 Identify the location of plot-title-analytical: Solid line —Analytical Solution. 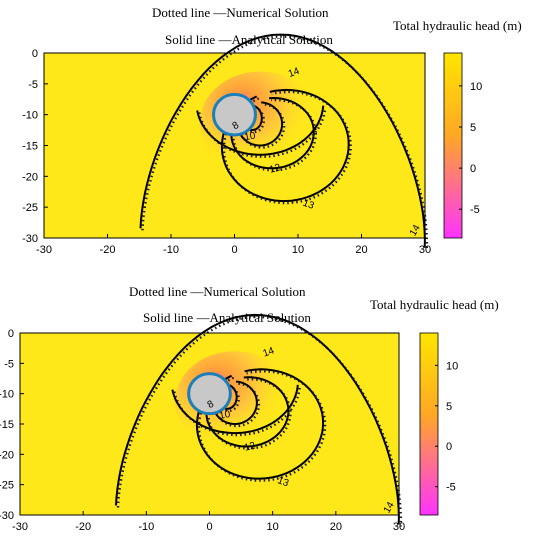
(227, 317).